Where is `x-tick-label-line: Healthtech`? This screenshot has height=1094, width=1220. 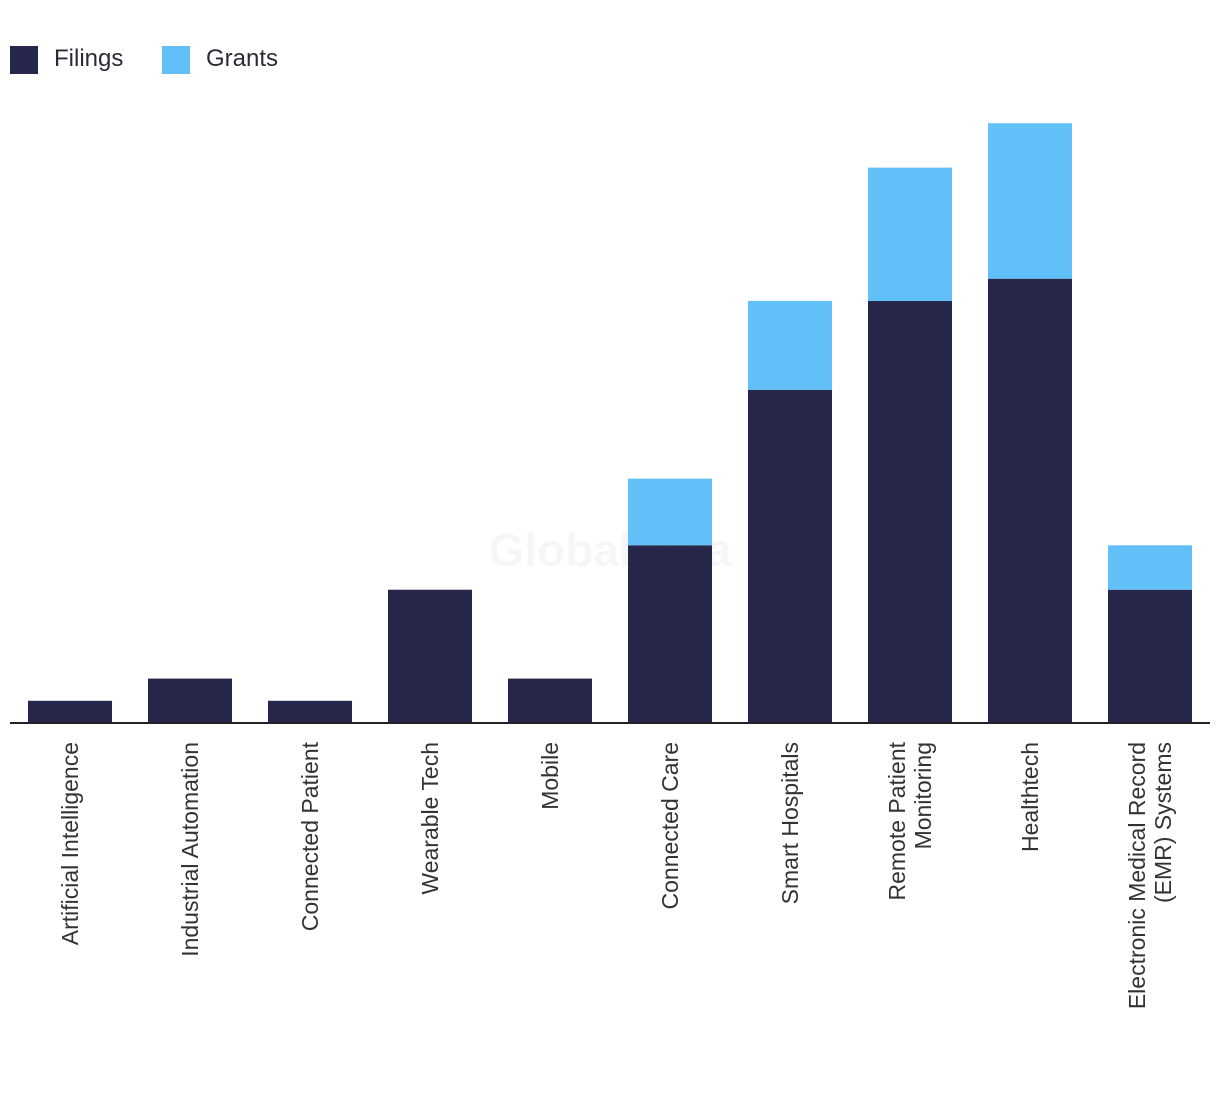
x-tick-label-line: Healthtech is located at coordinates (1030, 797).